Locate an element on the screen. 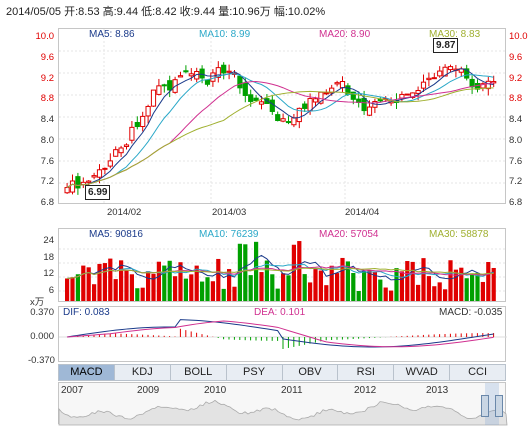 The height and width of the screenshot is (428, 532). tab-wvad: WVAD is located at coordinates (422, 372).